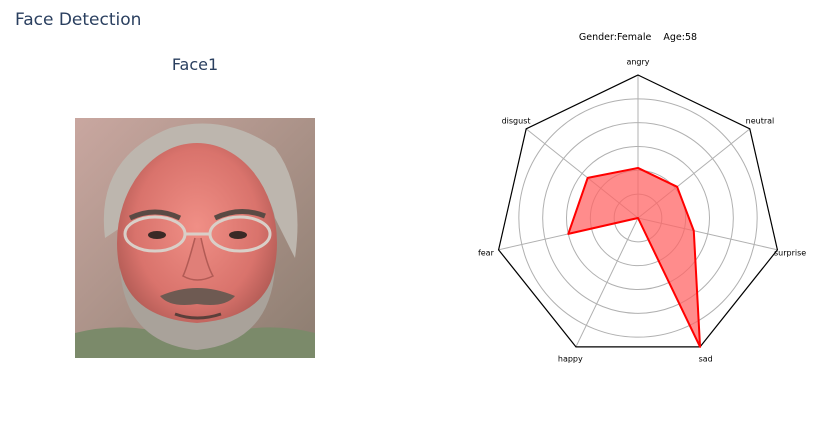  I want to click on app-title: Face Detection, so click(78, 20).